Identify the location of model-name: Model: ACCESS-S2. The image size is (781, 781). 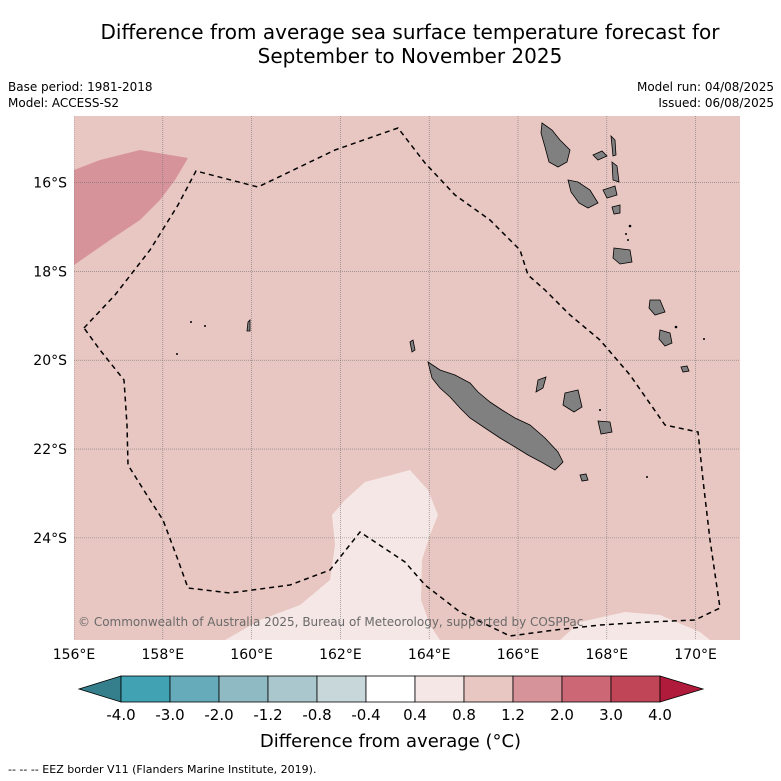
(64, 103).